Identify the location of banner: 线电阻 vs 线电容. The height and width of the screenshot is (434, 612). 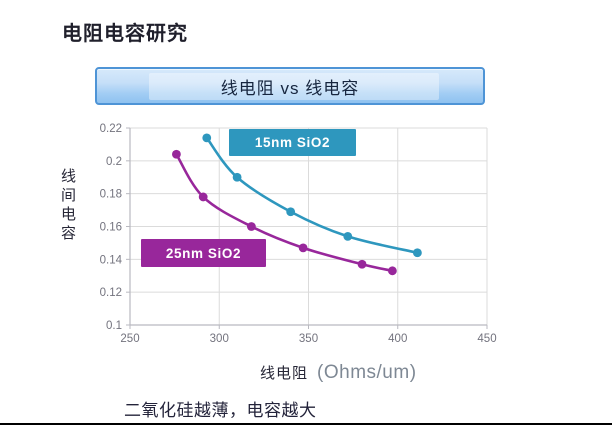
(290, 86).